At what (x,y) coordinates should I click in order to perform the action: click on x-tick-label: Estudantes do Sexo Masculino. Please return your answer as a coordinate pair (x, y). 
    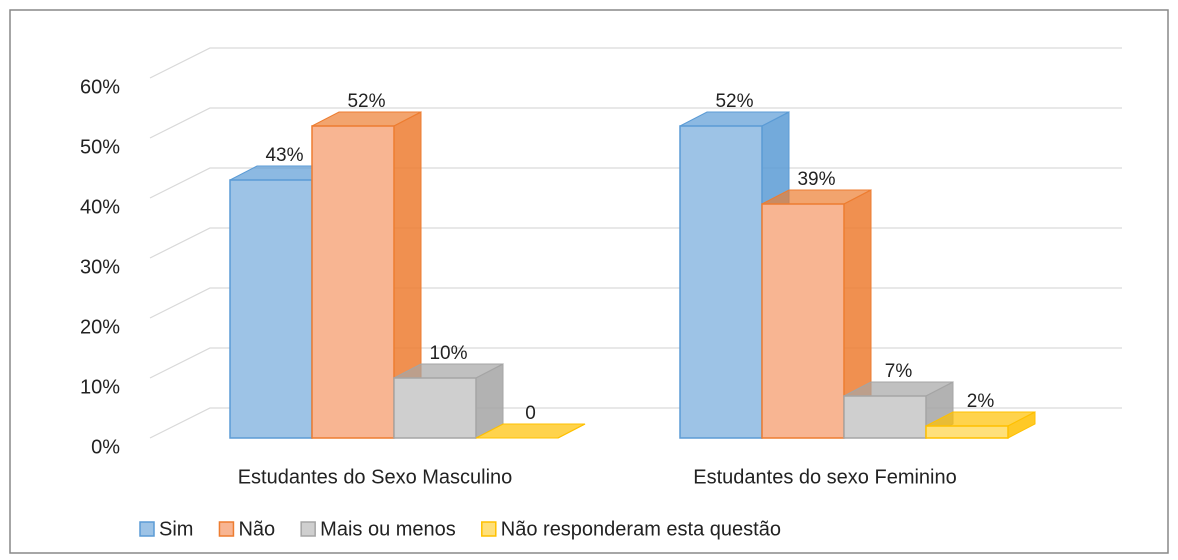
    Looking at the image, I should click on (375, 477).